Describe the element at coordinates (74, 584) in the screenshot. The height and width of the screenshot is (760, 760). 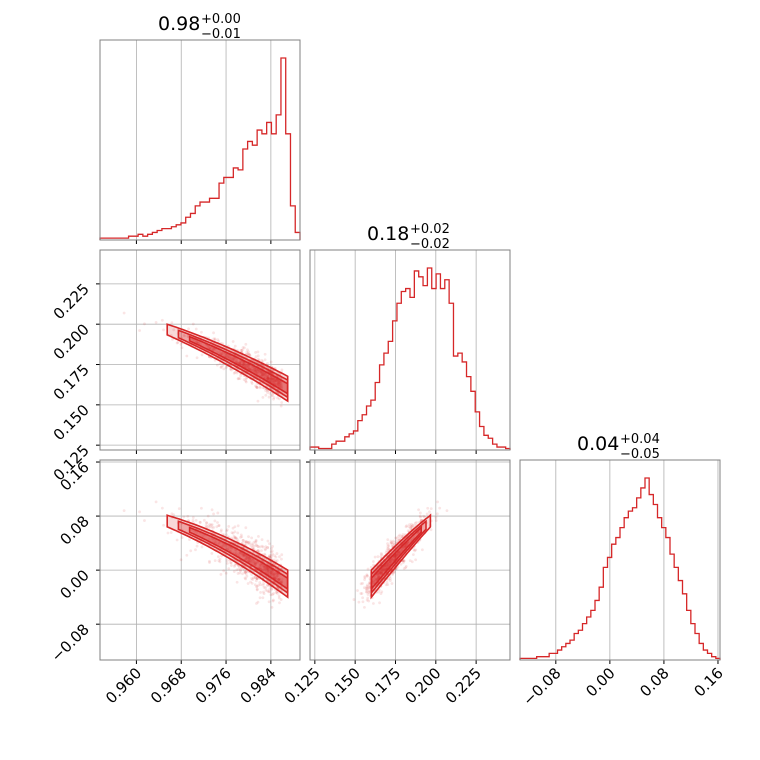
I see `y-tick-label-row3: 0.00` at that location.